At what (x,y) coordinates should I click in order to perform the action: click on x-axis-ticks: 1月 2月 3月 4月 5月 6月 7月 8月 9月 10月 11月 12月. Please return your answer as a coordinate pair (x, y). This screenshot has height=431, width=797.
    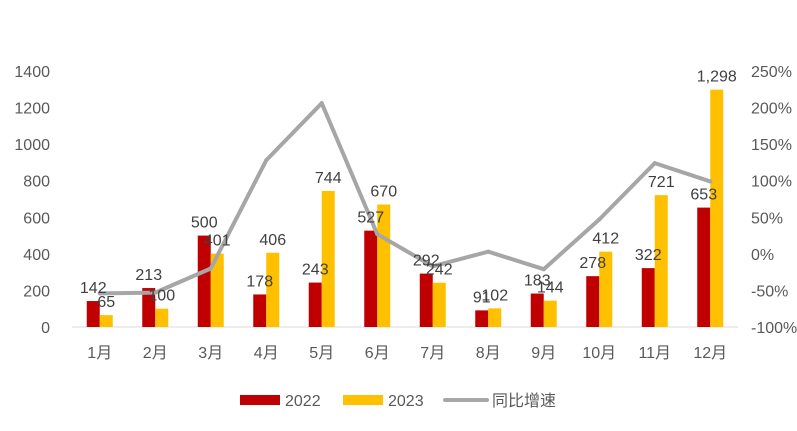
    Looking at the image, I should click on (407, 353).